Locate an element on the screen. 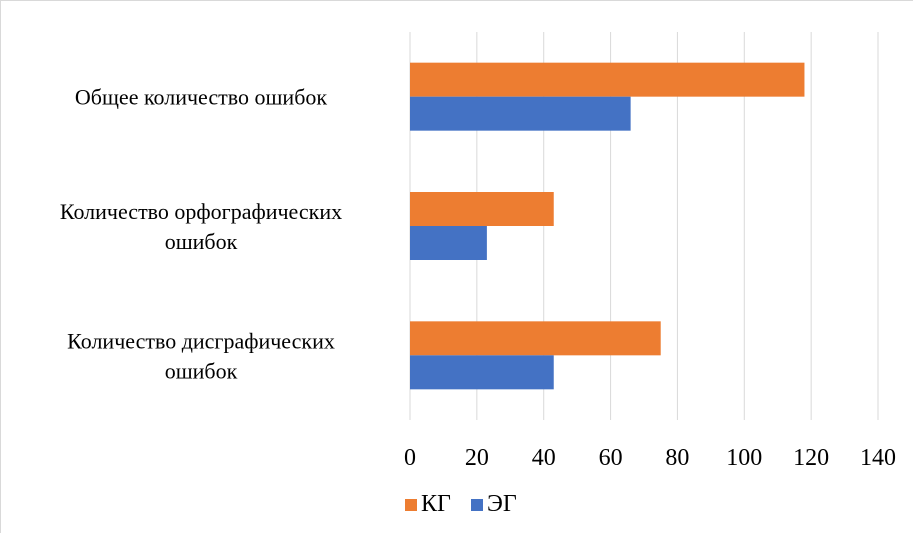  x-tick-label: 60 is located at coordinates (611, 458).